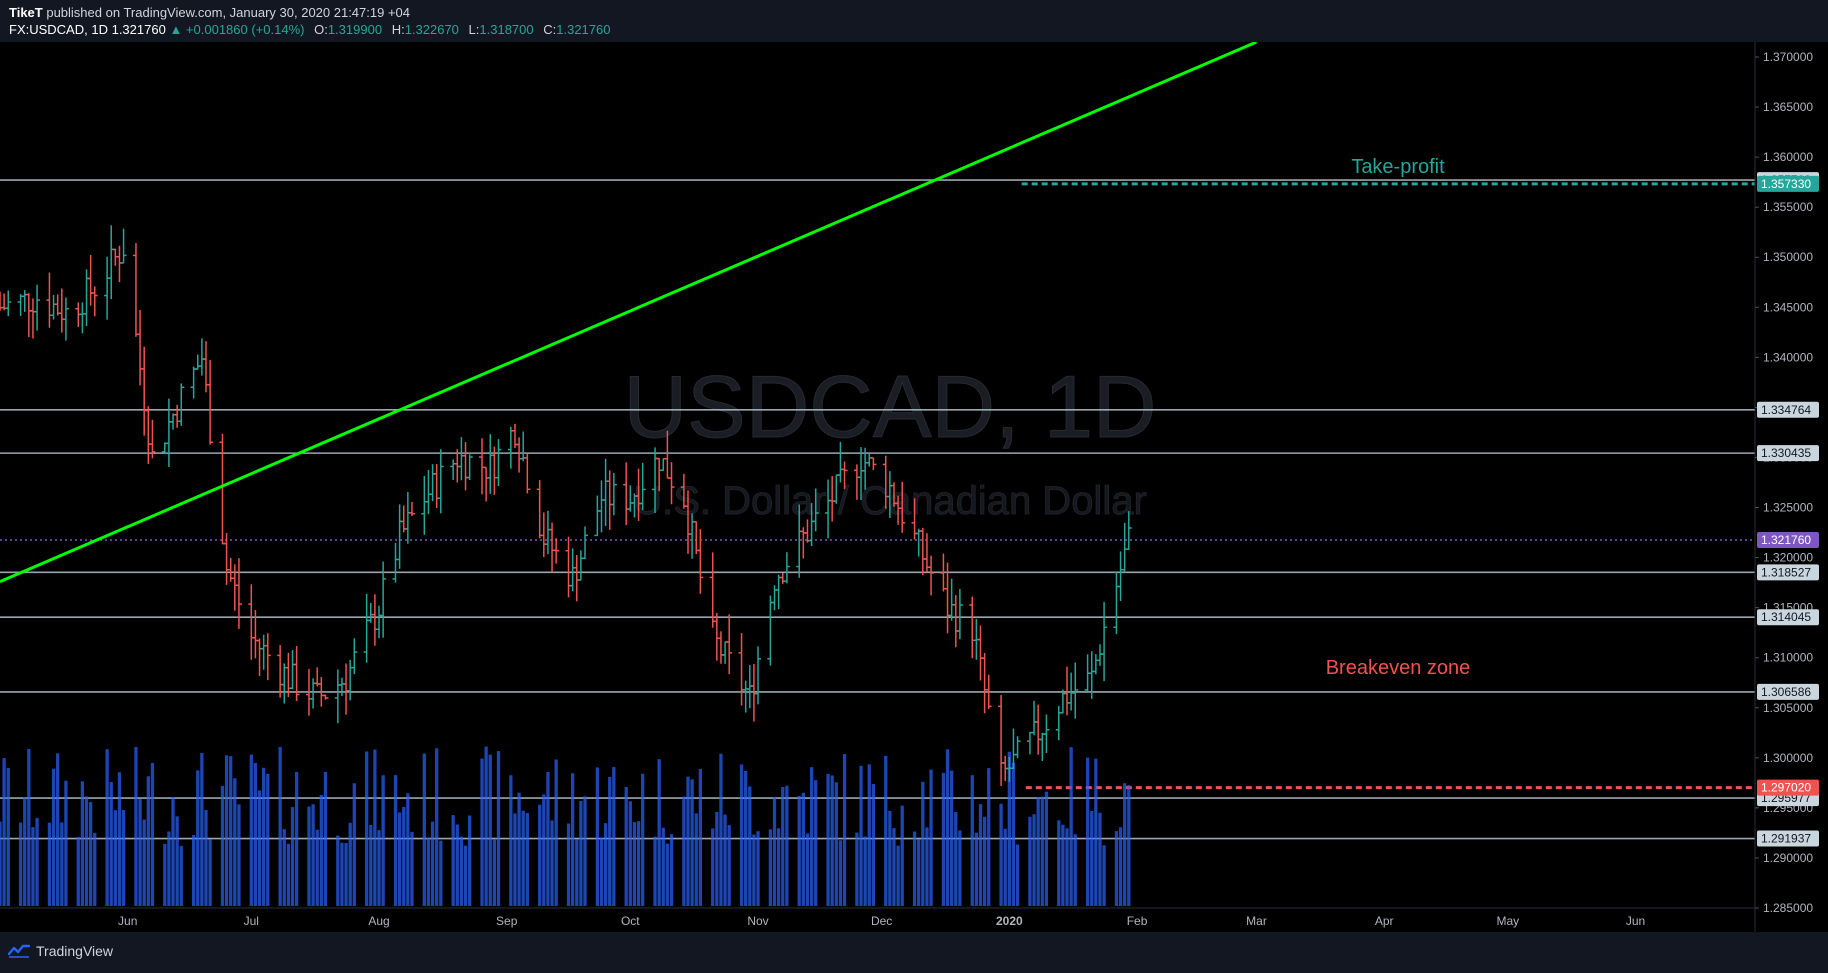 The width and height of the screenshot is (1828, 973). Describe the element at coordinates (251, 921) in the screenshot. I see `time-tick-label: Jul` at that location.